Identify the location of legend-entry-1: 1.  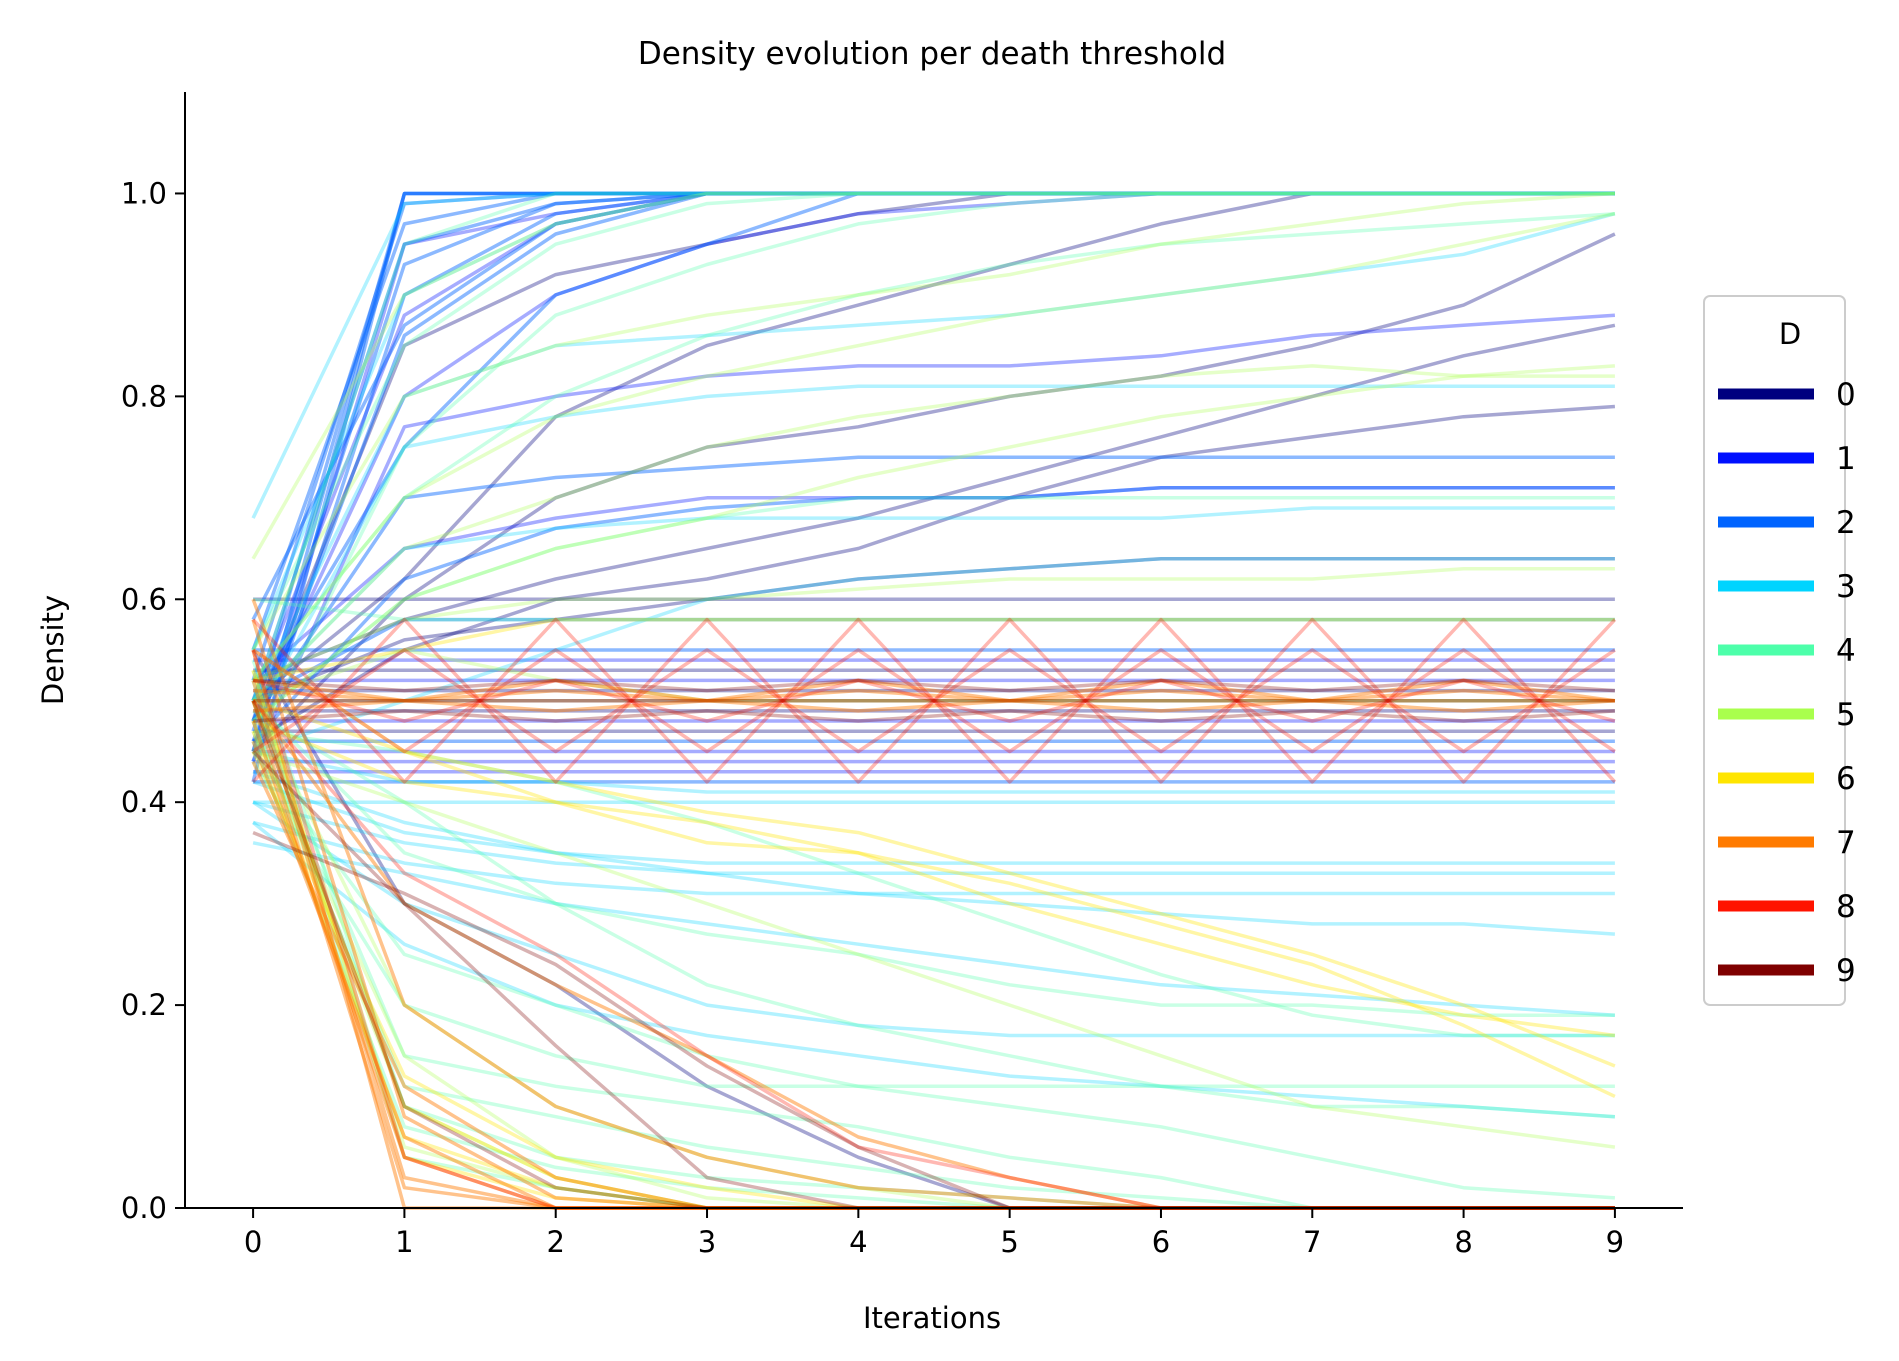
(1787, 459).